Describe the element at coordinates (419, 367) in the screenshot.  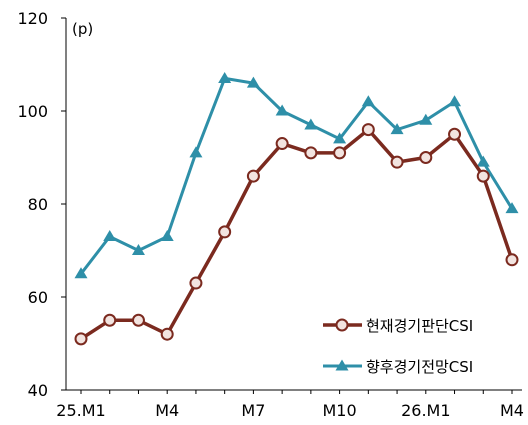
I see `legend-label-outlook: 향후경기전망CSI` at that location.